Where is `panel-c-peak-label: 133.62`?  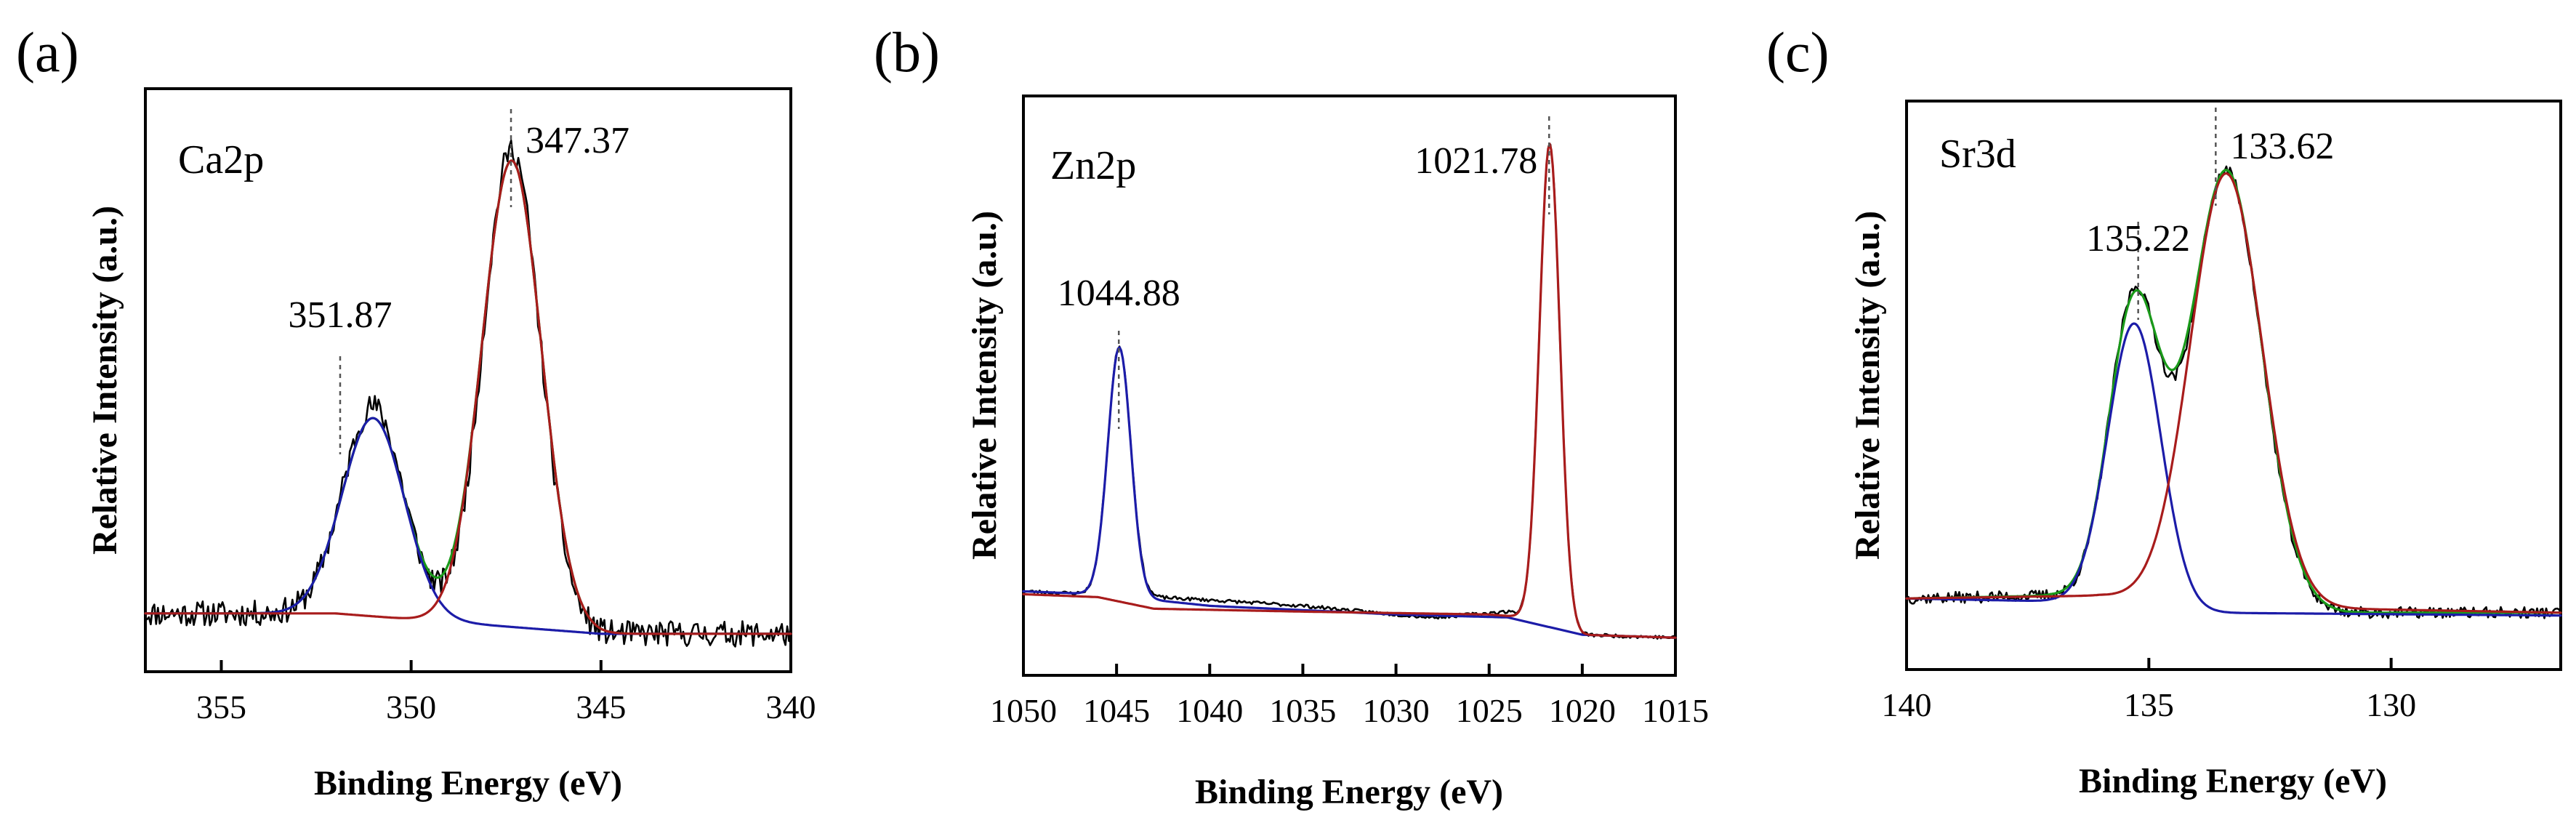
panel-c-peak-label: 133.62 is located at coordinates (2282, 146).